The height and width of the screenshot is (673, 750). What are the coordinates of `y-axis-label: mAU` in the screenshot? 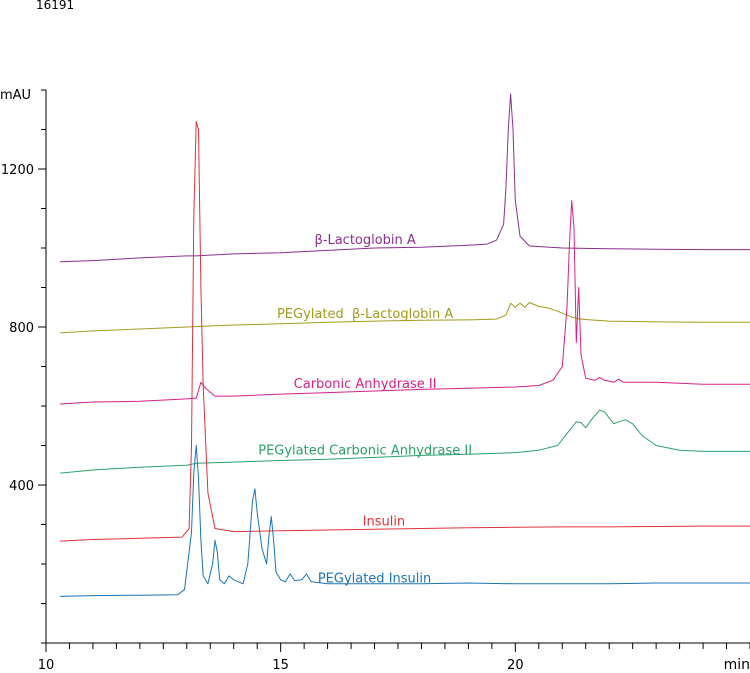 It's located at (15, 95).